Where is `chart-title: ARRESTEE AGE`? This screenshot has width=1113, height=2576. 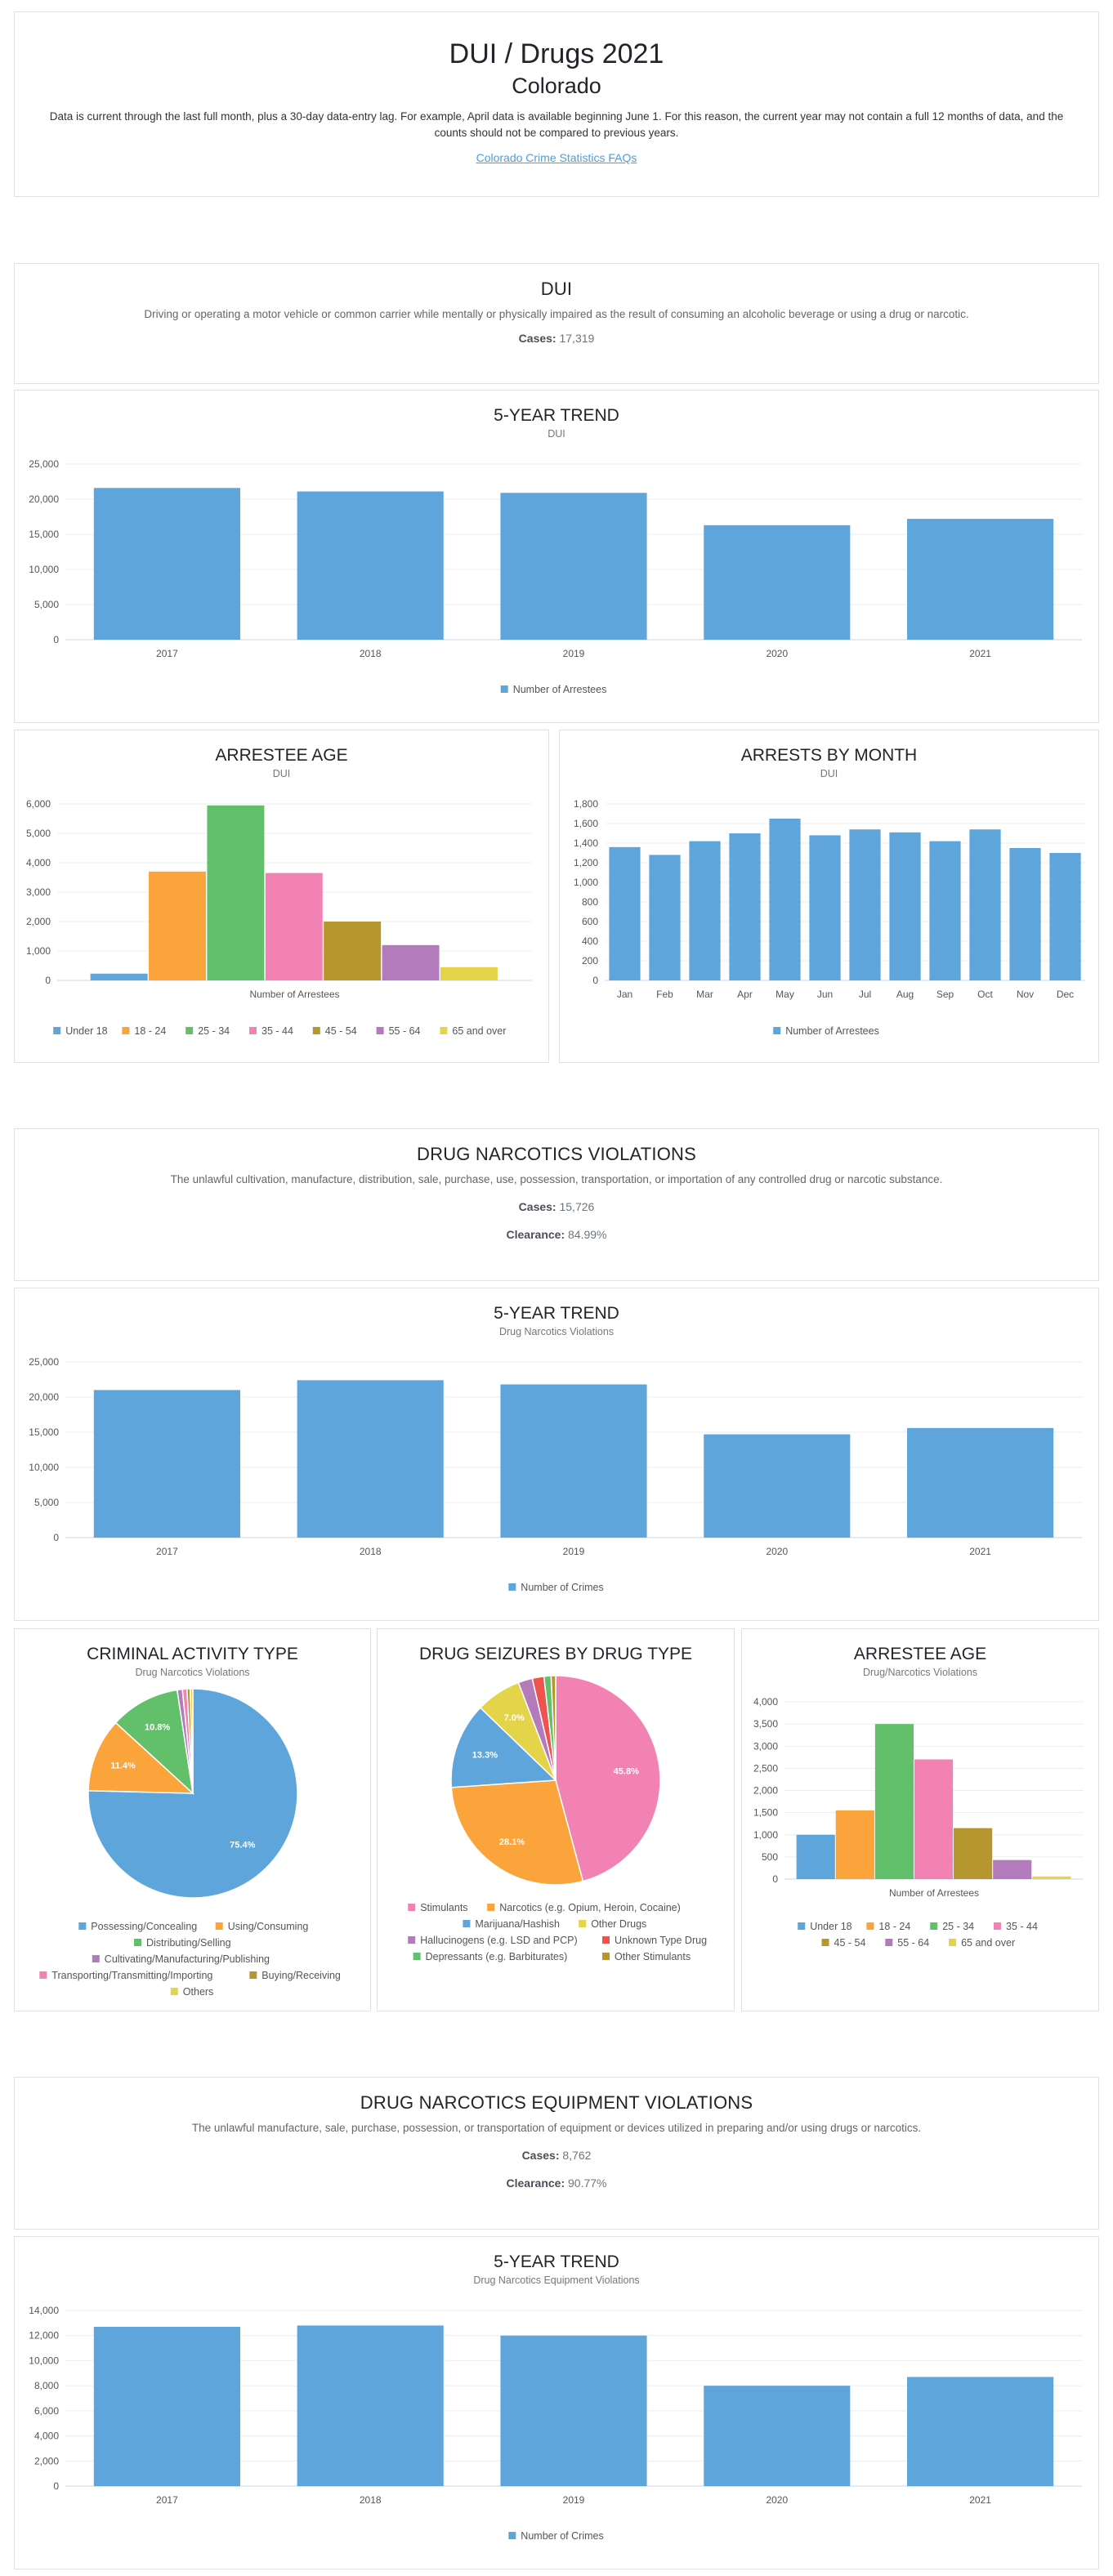
chart-title: ARRESTEE AGE is located at coordinates (281, 756).